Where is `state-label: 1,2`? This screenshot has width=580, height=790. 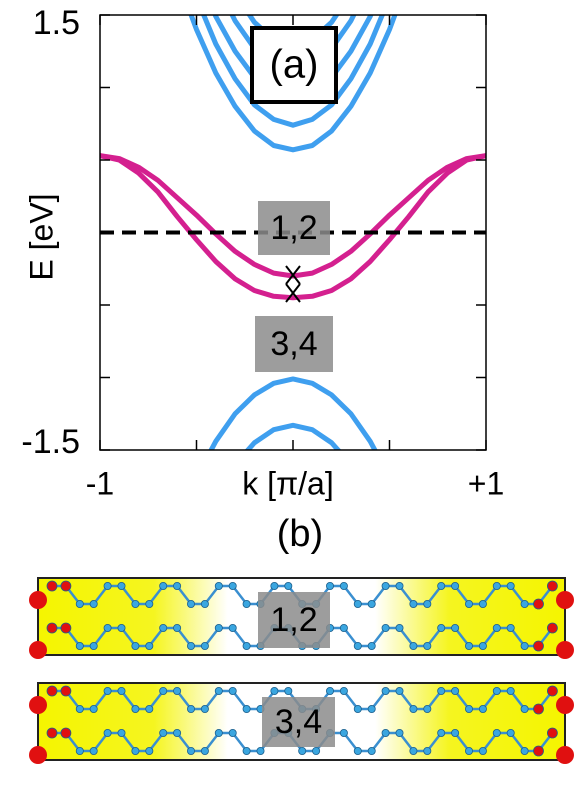 state-label: 1,2 is located at coordinates (293, 620).